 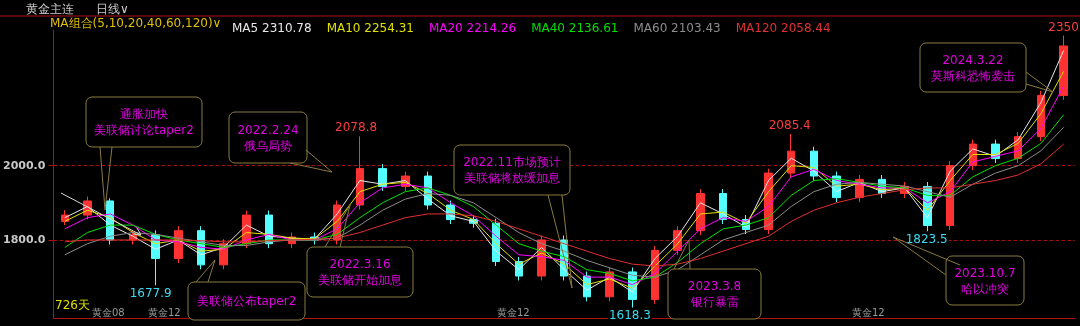 What do you see at coordinates (677, 28) in the screenshot?
I see `text: MA60 2103.43` at bounding box center [677, 28].